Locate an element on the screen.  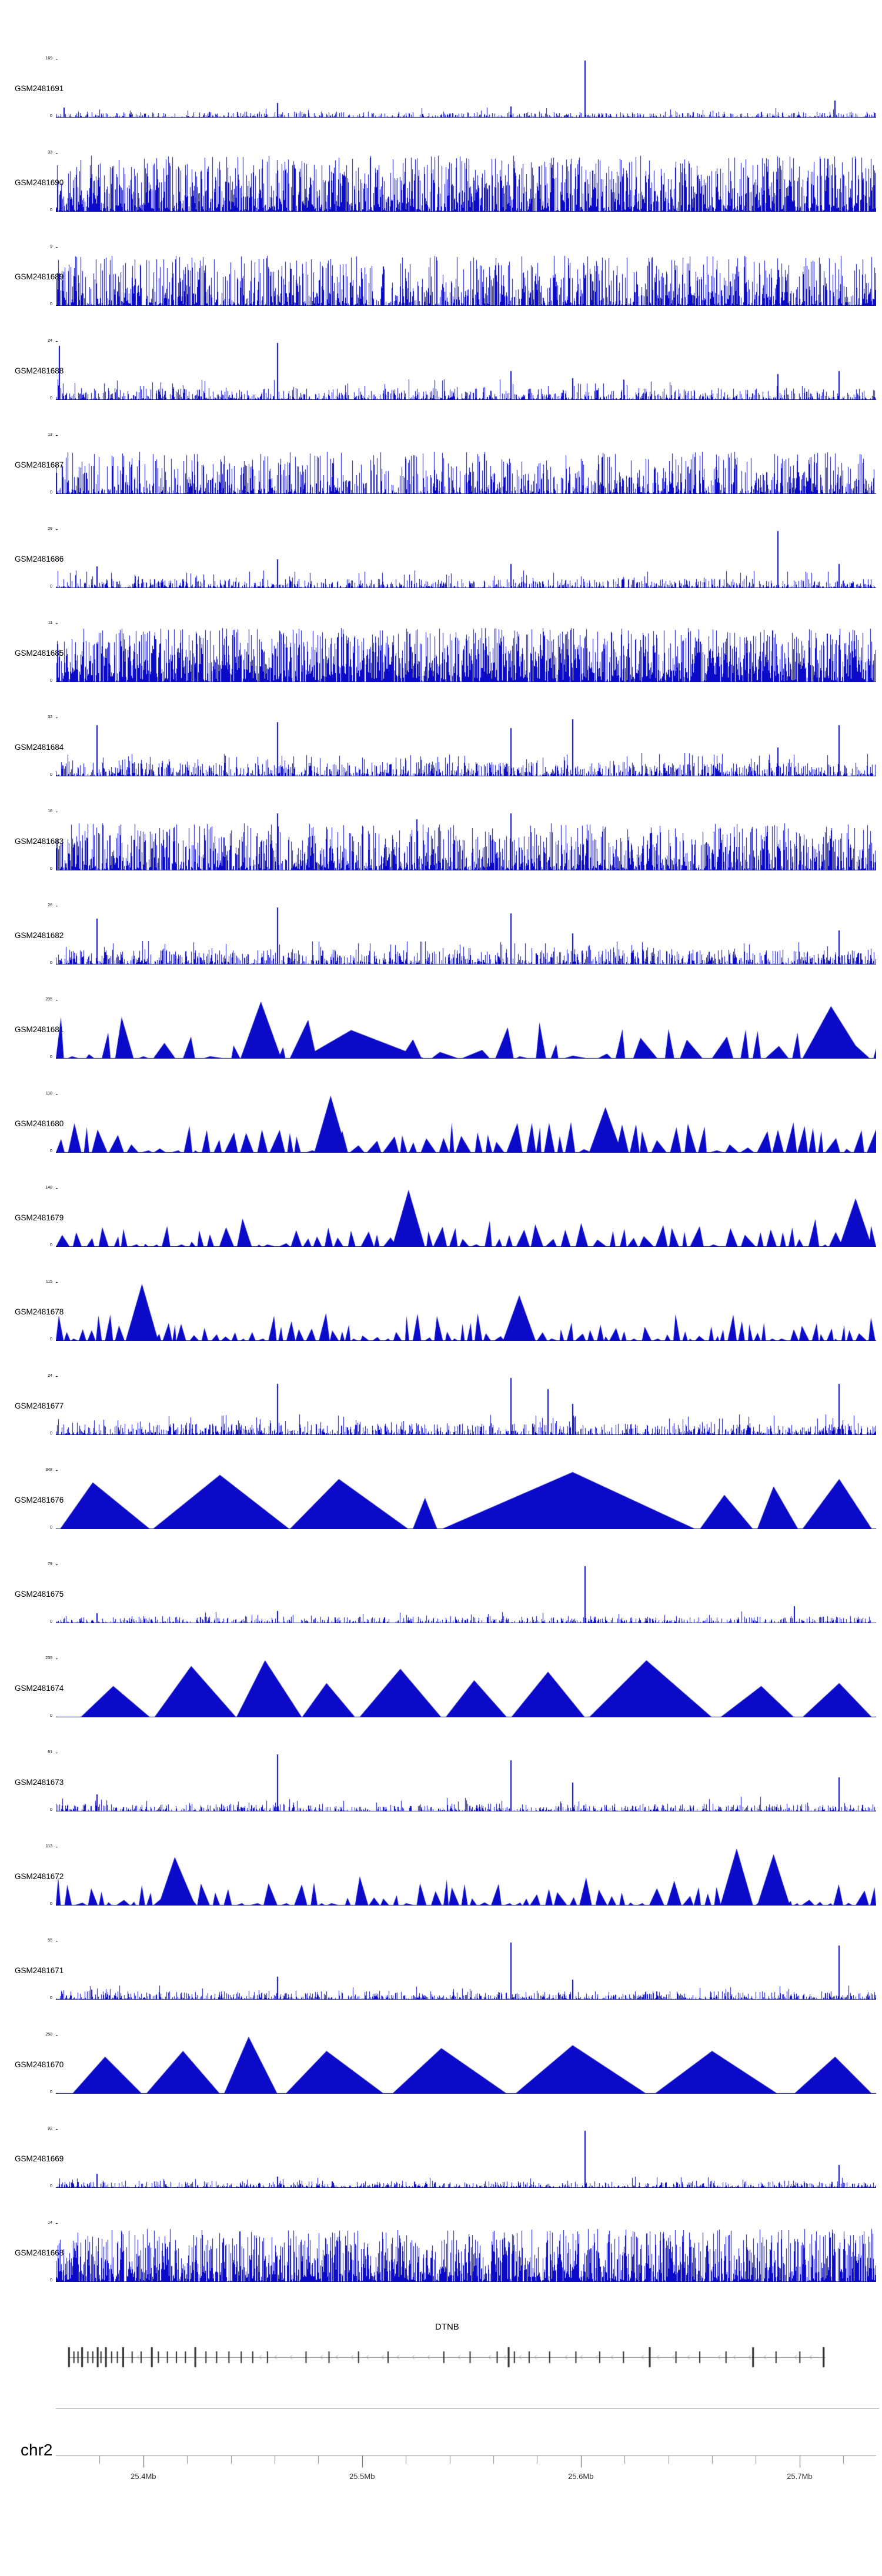
track-row: GSM2481687 13 0 is located at coordinates (441, 456).